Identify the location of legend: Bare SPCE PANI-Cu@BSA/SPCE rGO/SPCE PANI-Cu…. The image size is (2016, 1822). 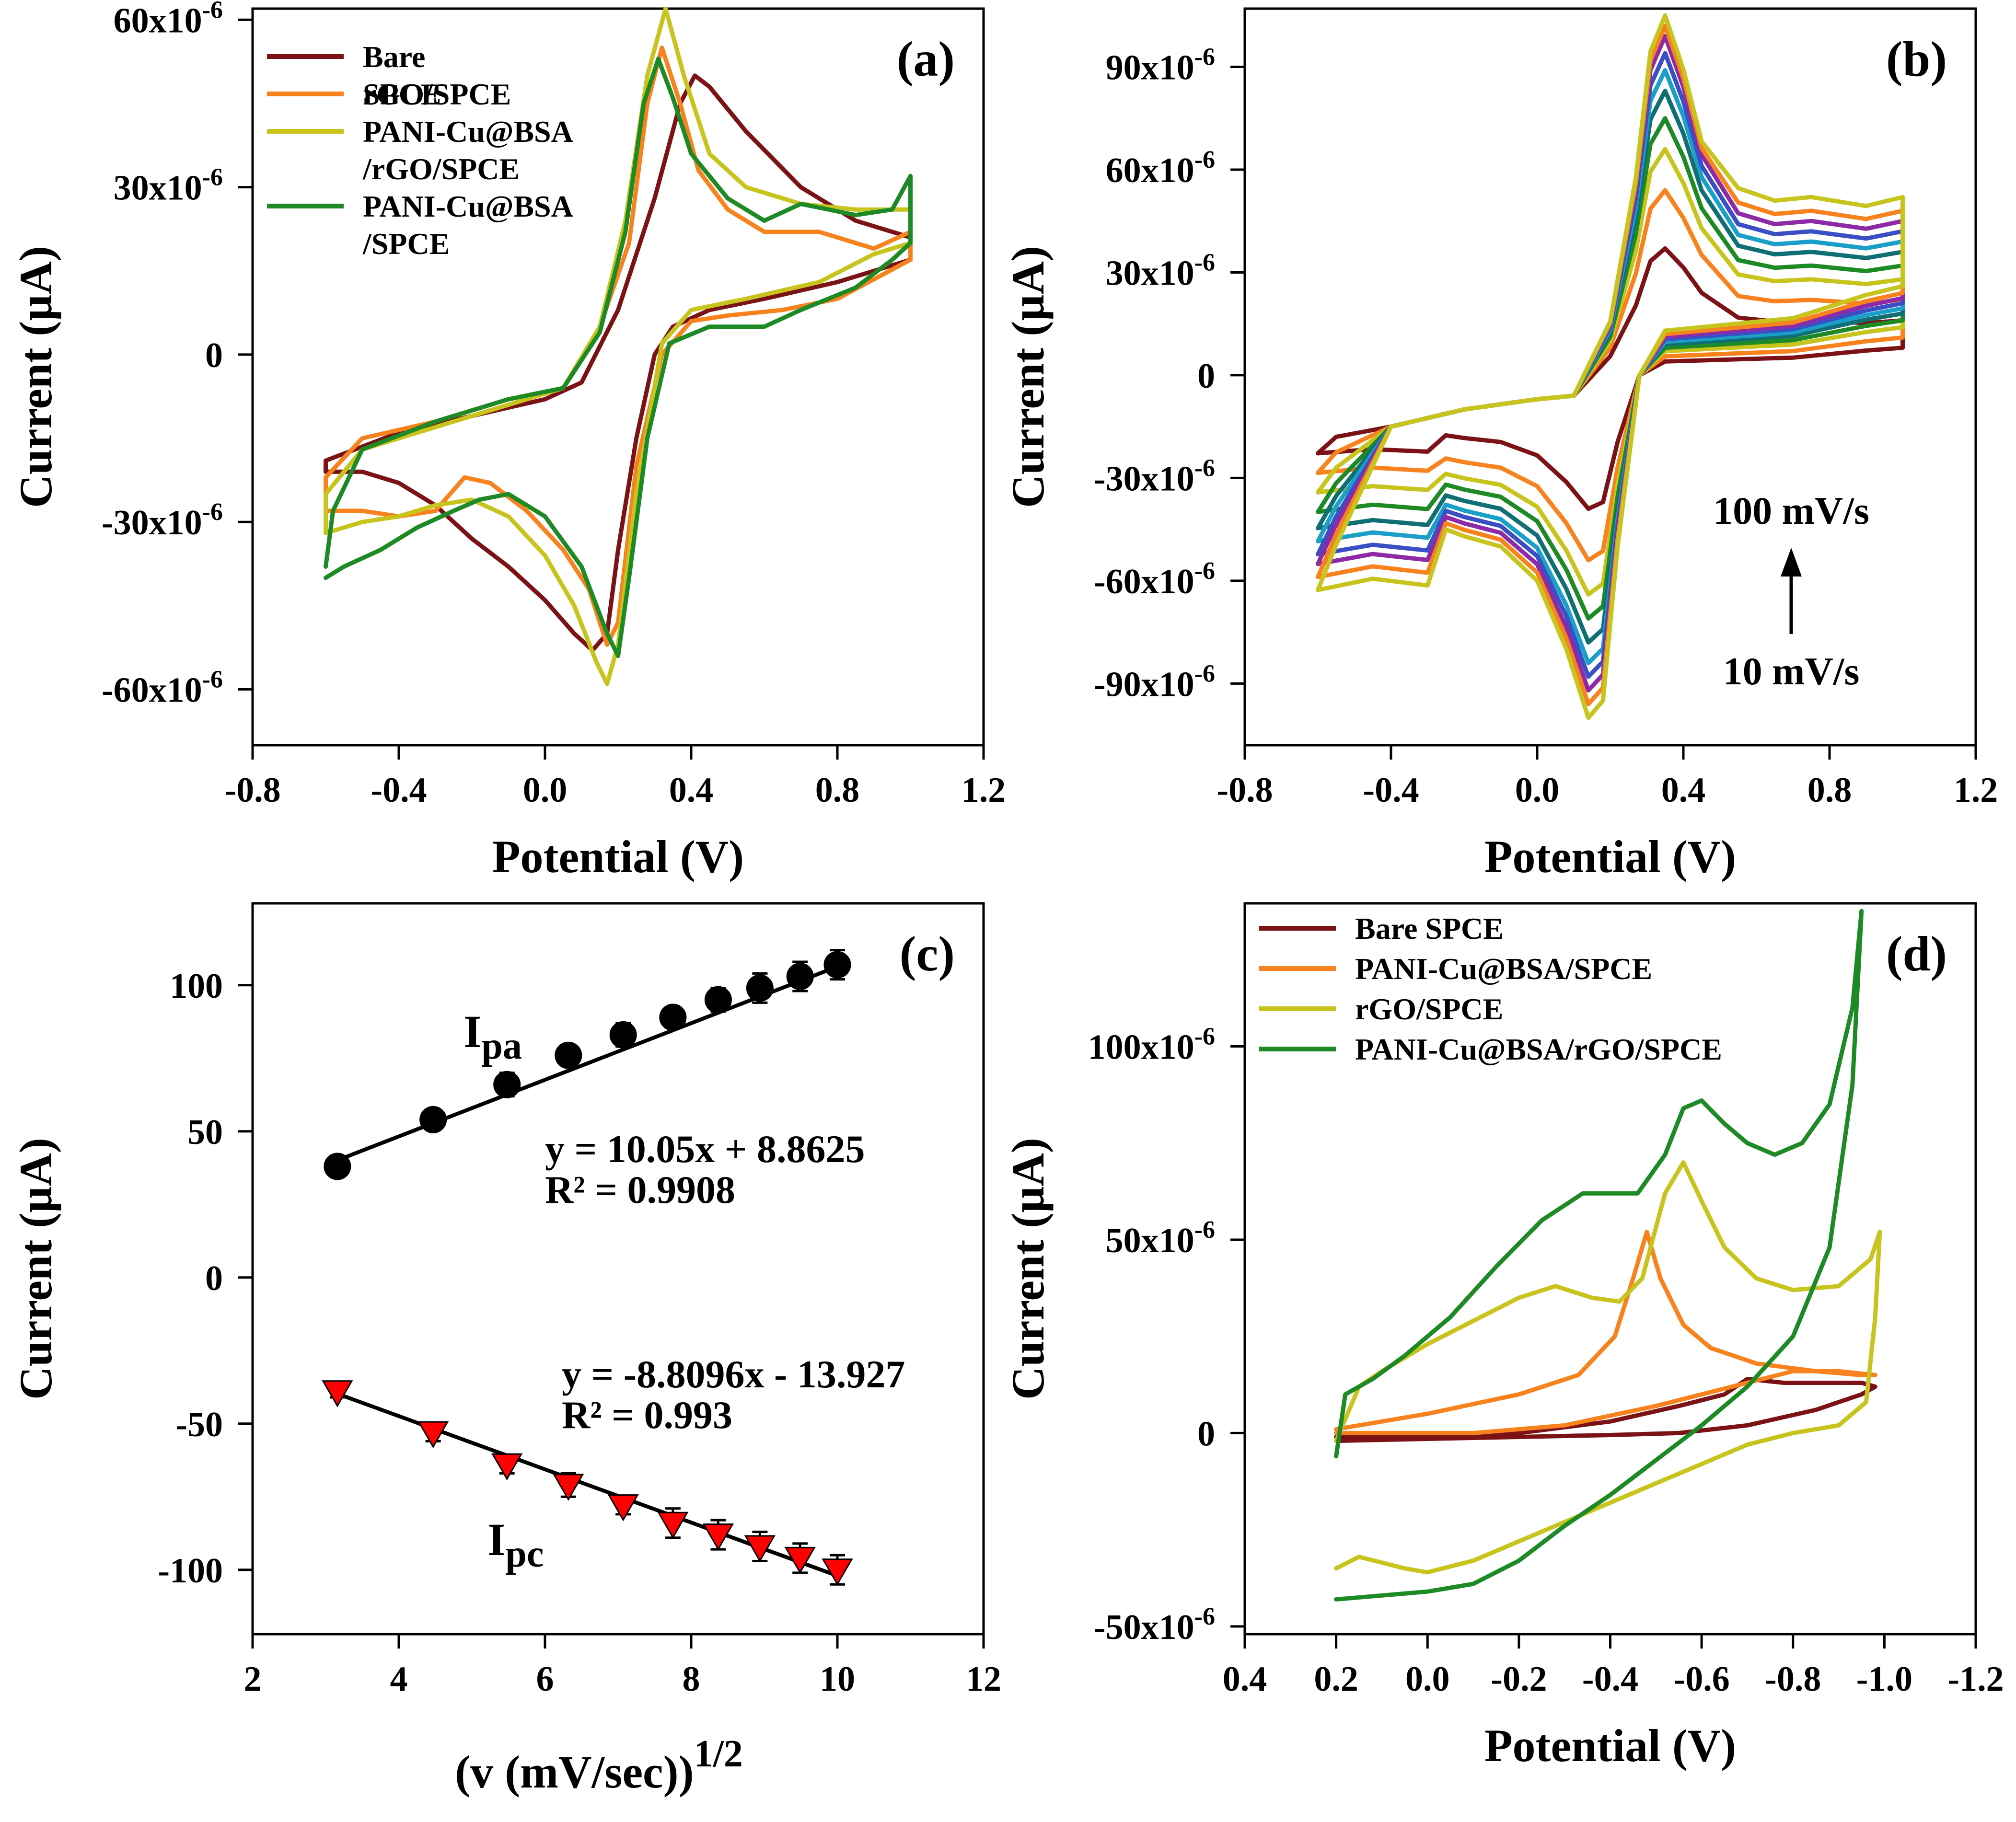
(1490, 989).